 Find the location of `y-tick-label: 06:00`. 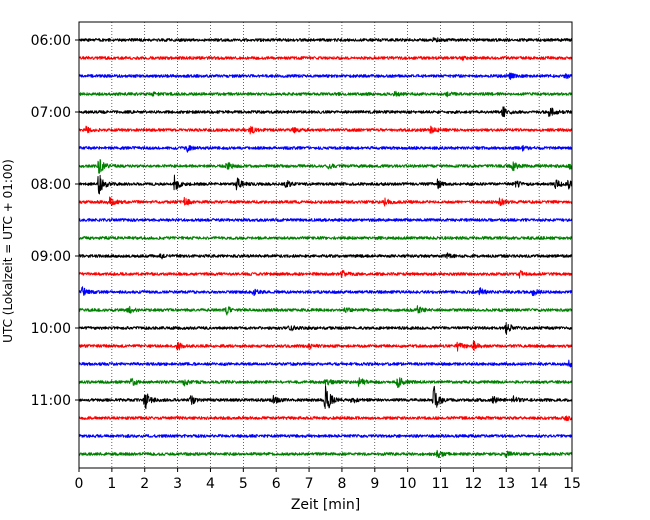

y-tick-label: 06:00 is located at coordinates (51, 41).